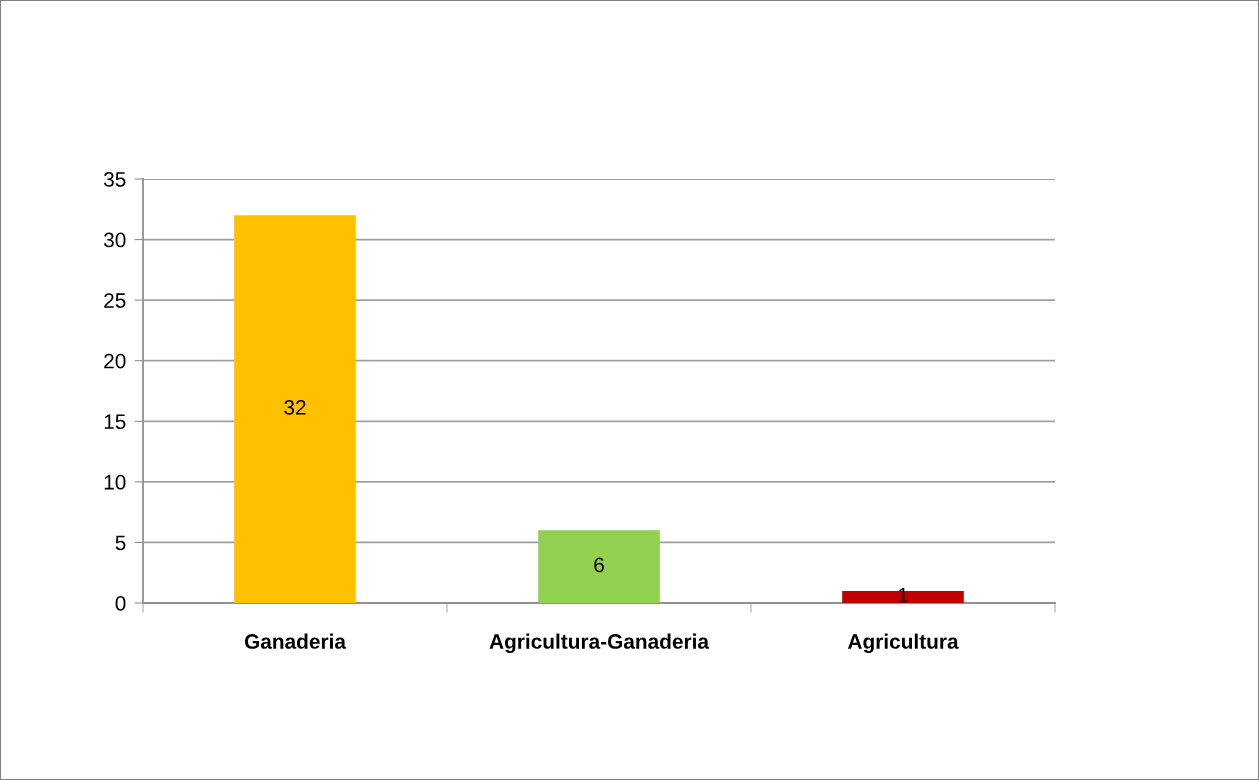 The width and height of the screenshot is (1259, 780). Describe the element at coordinates (599, 643) in the screenshot. I see `x-tick-label: Agricultura-Ganaderia` at that location.